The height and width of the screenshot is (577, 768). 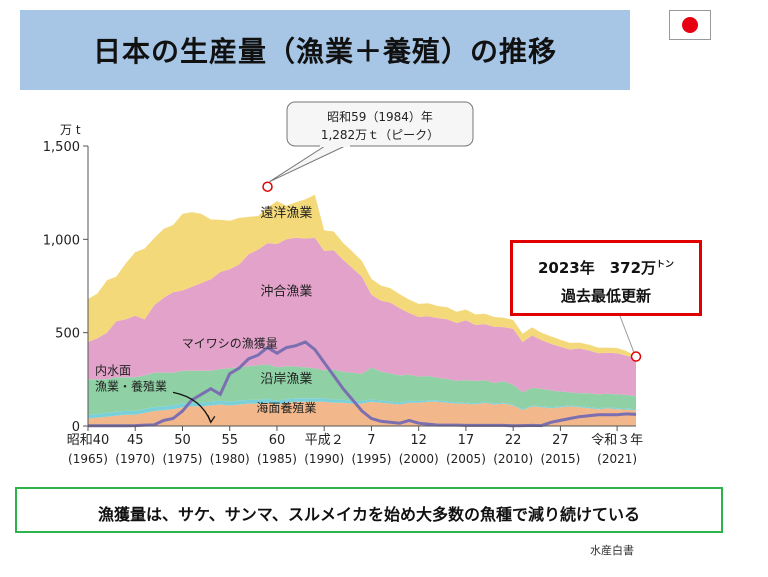 I want to click on summary-note: 漁獲量は、サケ、サンマ、スルメイカを始め大多数の魚種で減り続けている, so click(x=369, y=514).